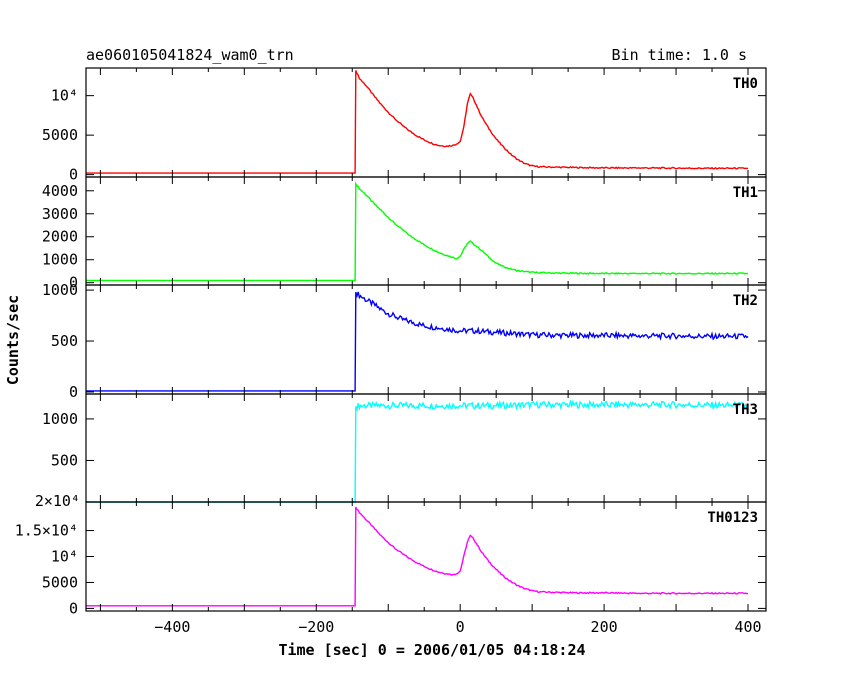 The width and height of the screenshot is (850, 680). I want to click on series-line-th0123, so click(417, 556).